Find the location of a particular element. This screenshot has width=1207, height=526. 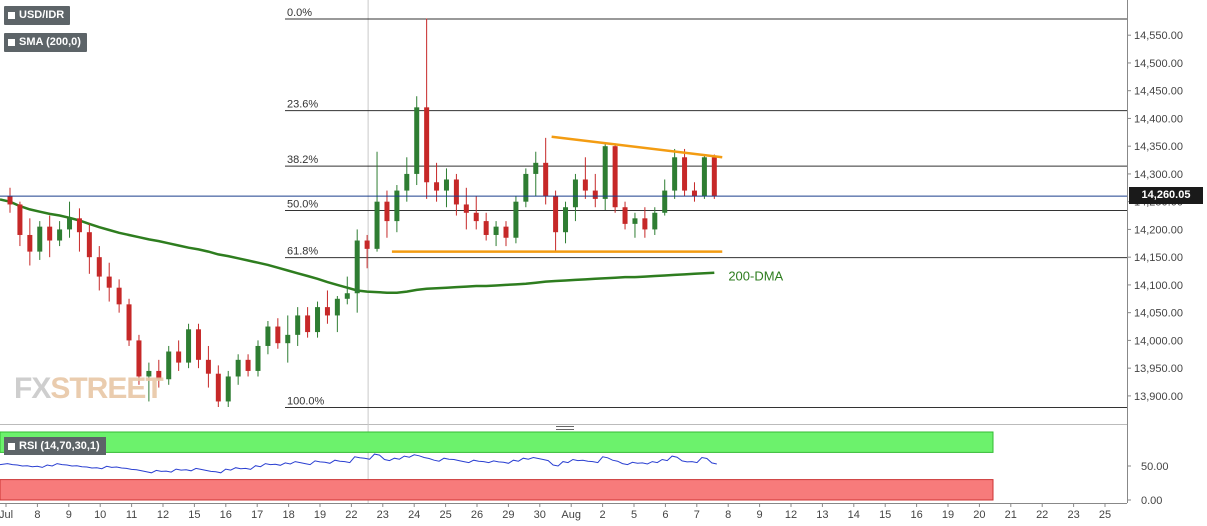

rsi-badge: RSI (14,70,30,1) is located at coordinates (55, 446).